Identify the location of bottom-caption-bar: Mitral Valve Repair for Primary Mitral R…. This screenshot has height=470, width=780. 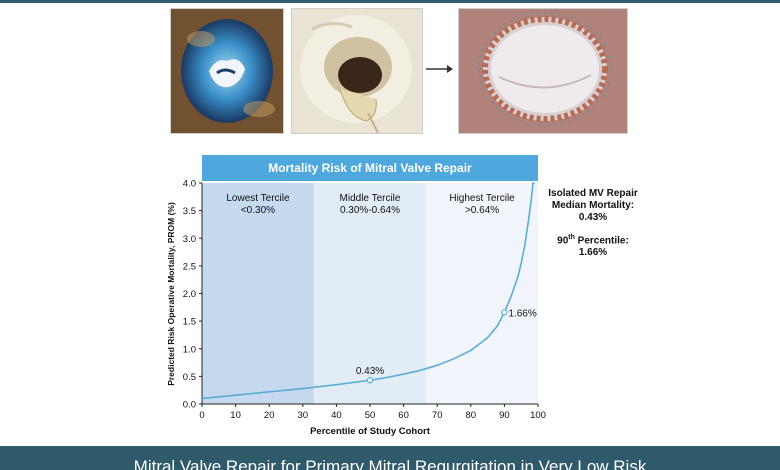
(390, 458).